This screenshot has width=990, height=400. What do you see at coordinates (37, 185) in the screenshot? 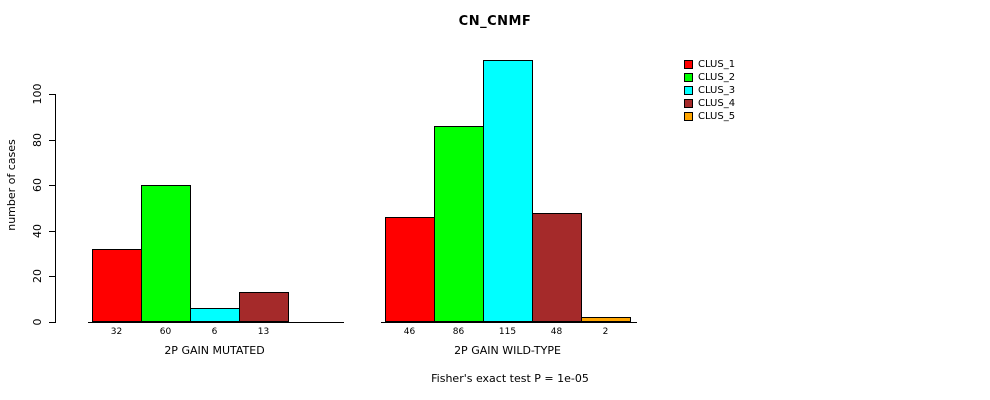
I see `y-tick-label: 60` at bounding box center [37, 185].